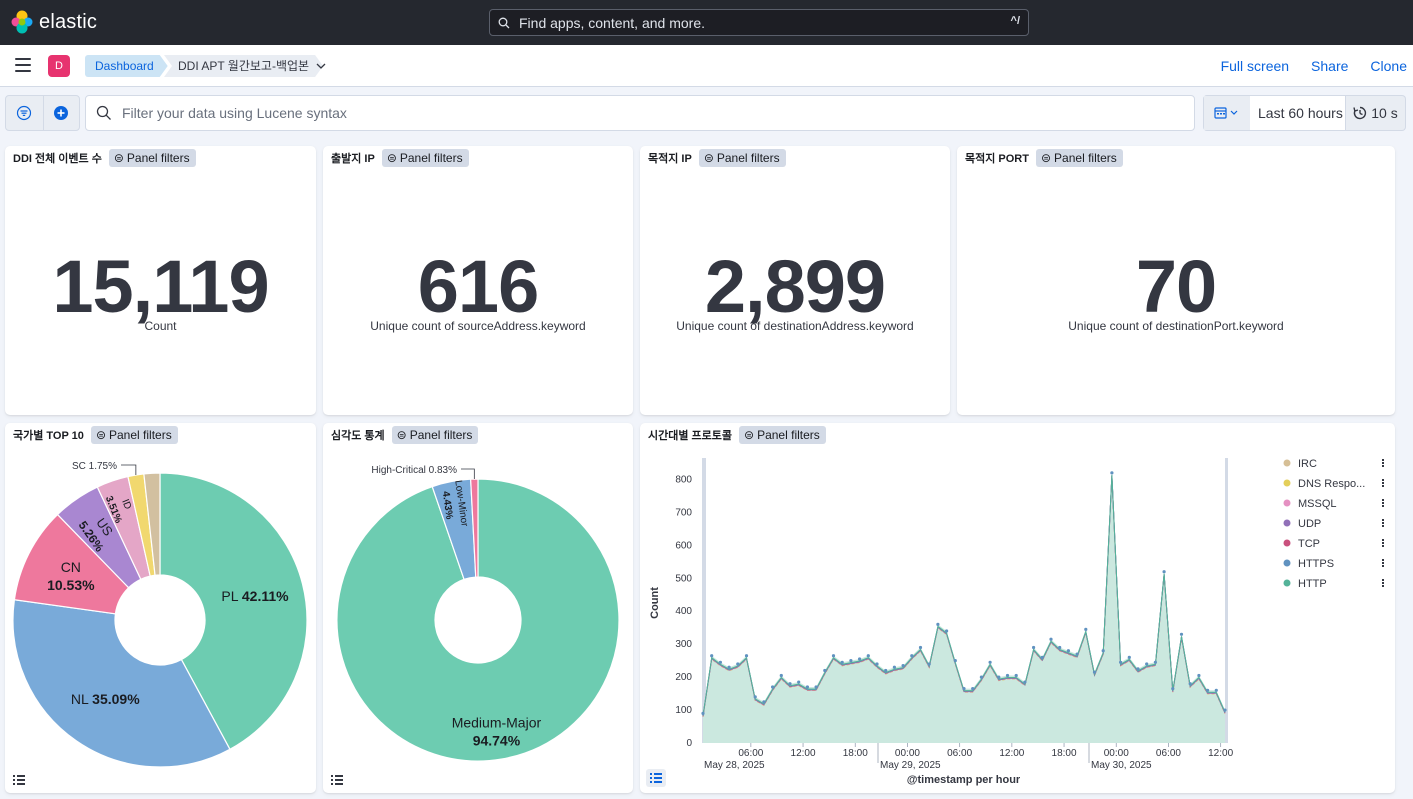 The height and width of the screenshot is (799, 1413). What do you see at coordinates (1317, 504) in the screenshot?
I see `legend-item-label: MSSQL` at bounding box center [1317, 504].